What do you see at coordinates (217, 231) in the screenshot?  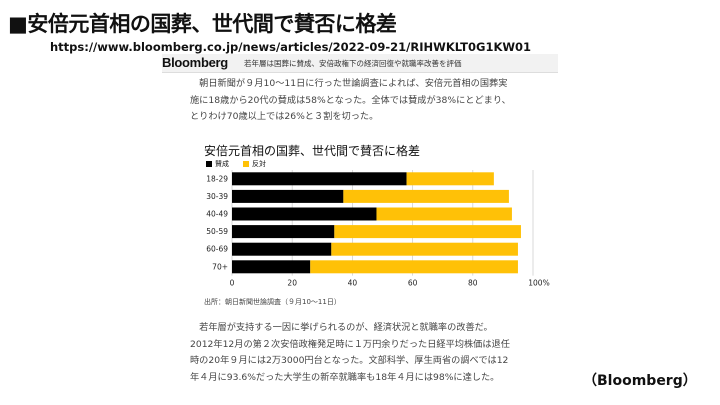 I see `category-label: 50-59` at bounding box center [217, 231].